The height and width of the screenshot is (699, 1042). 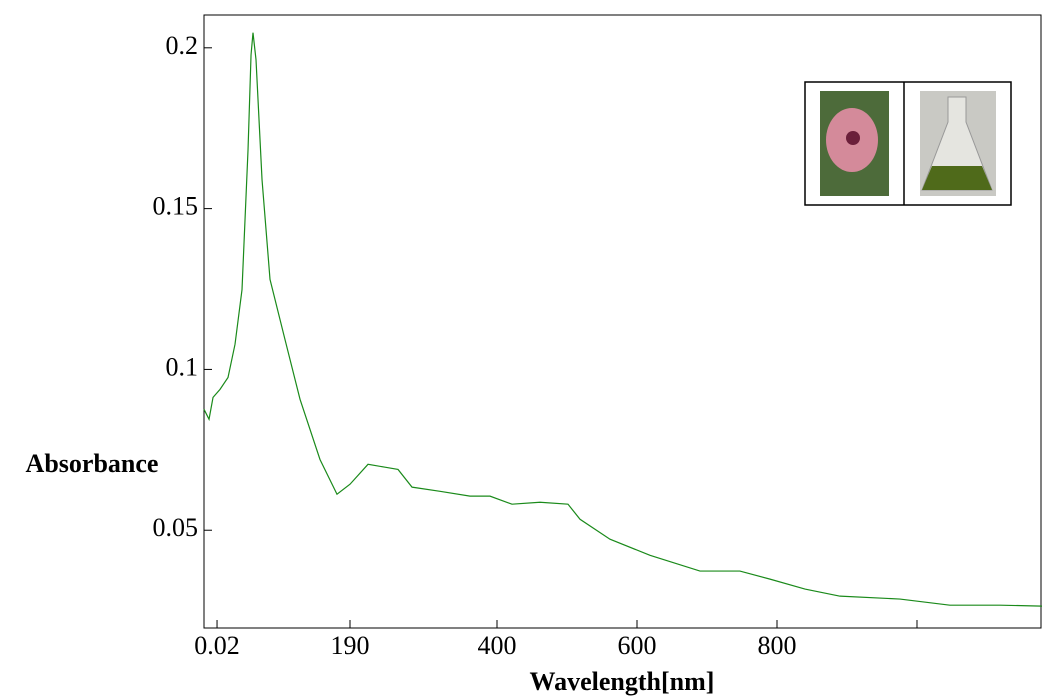 I want to click on y-tick-label: 0.05, so click(x=176, y=527).